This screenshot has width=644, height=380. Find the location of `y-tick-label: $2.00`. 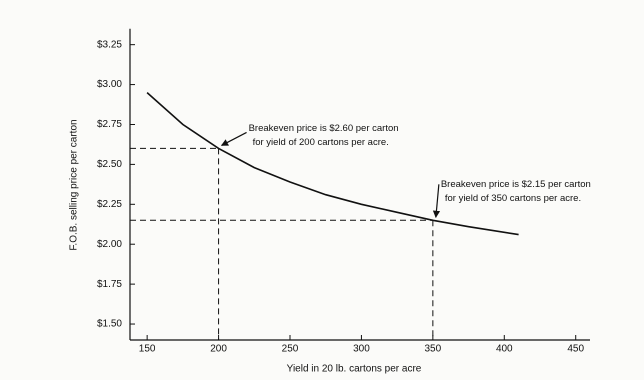

y-tick-label: $2.00 is located at coordinates (109, 244).